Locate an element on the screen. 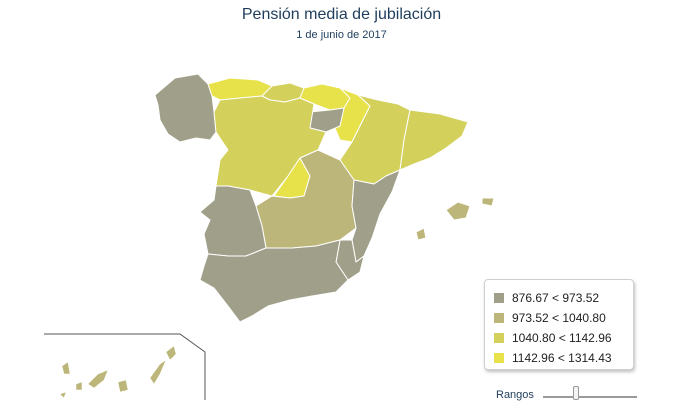  region-galicia is located at coordinates (185, 108).